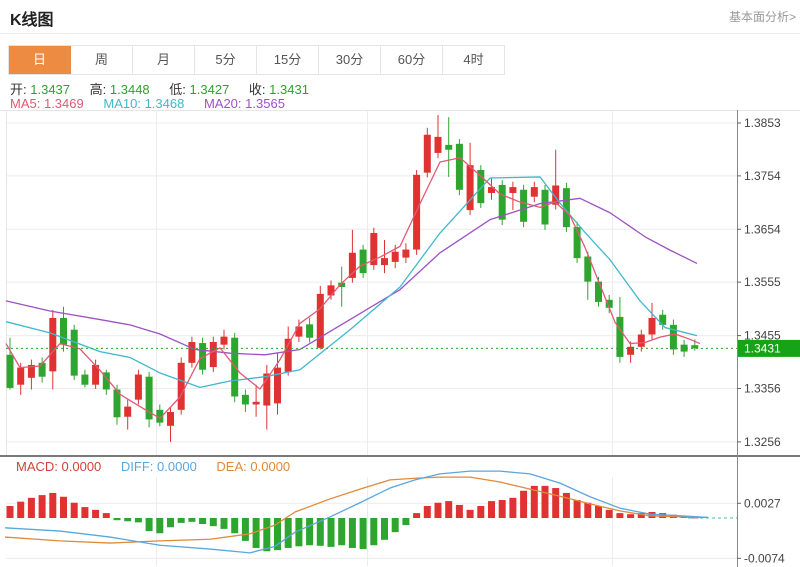 This screenshot has width=800, height=567. What do you see at coordinates (18, 89) in the screenshot?
I see `open-label: 开:` at bounding box center [18, 89].